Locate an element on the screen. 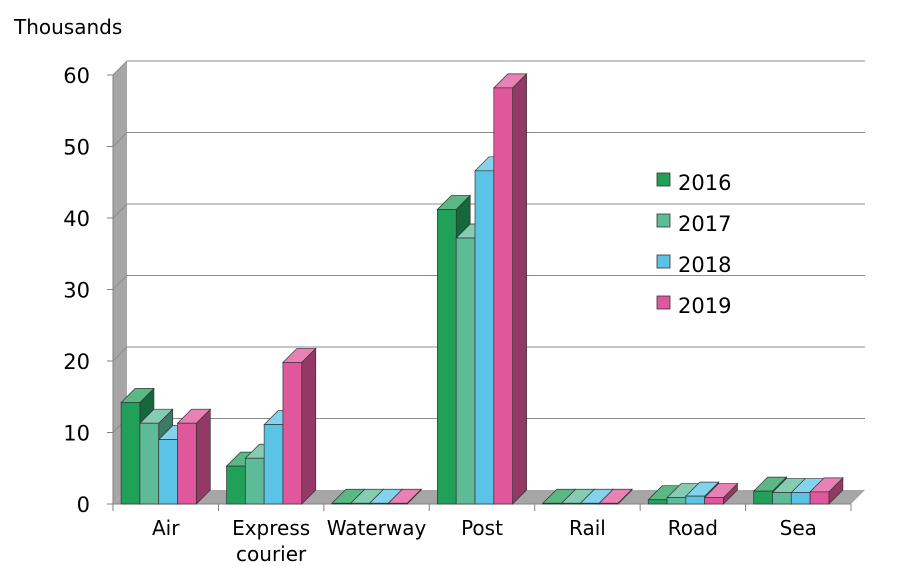 This screenshot has height=566, width=900. bar-2019-air is located at coordinates (194, 456).